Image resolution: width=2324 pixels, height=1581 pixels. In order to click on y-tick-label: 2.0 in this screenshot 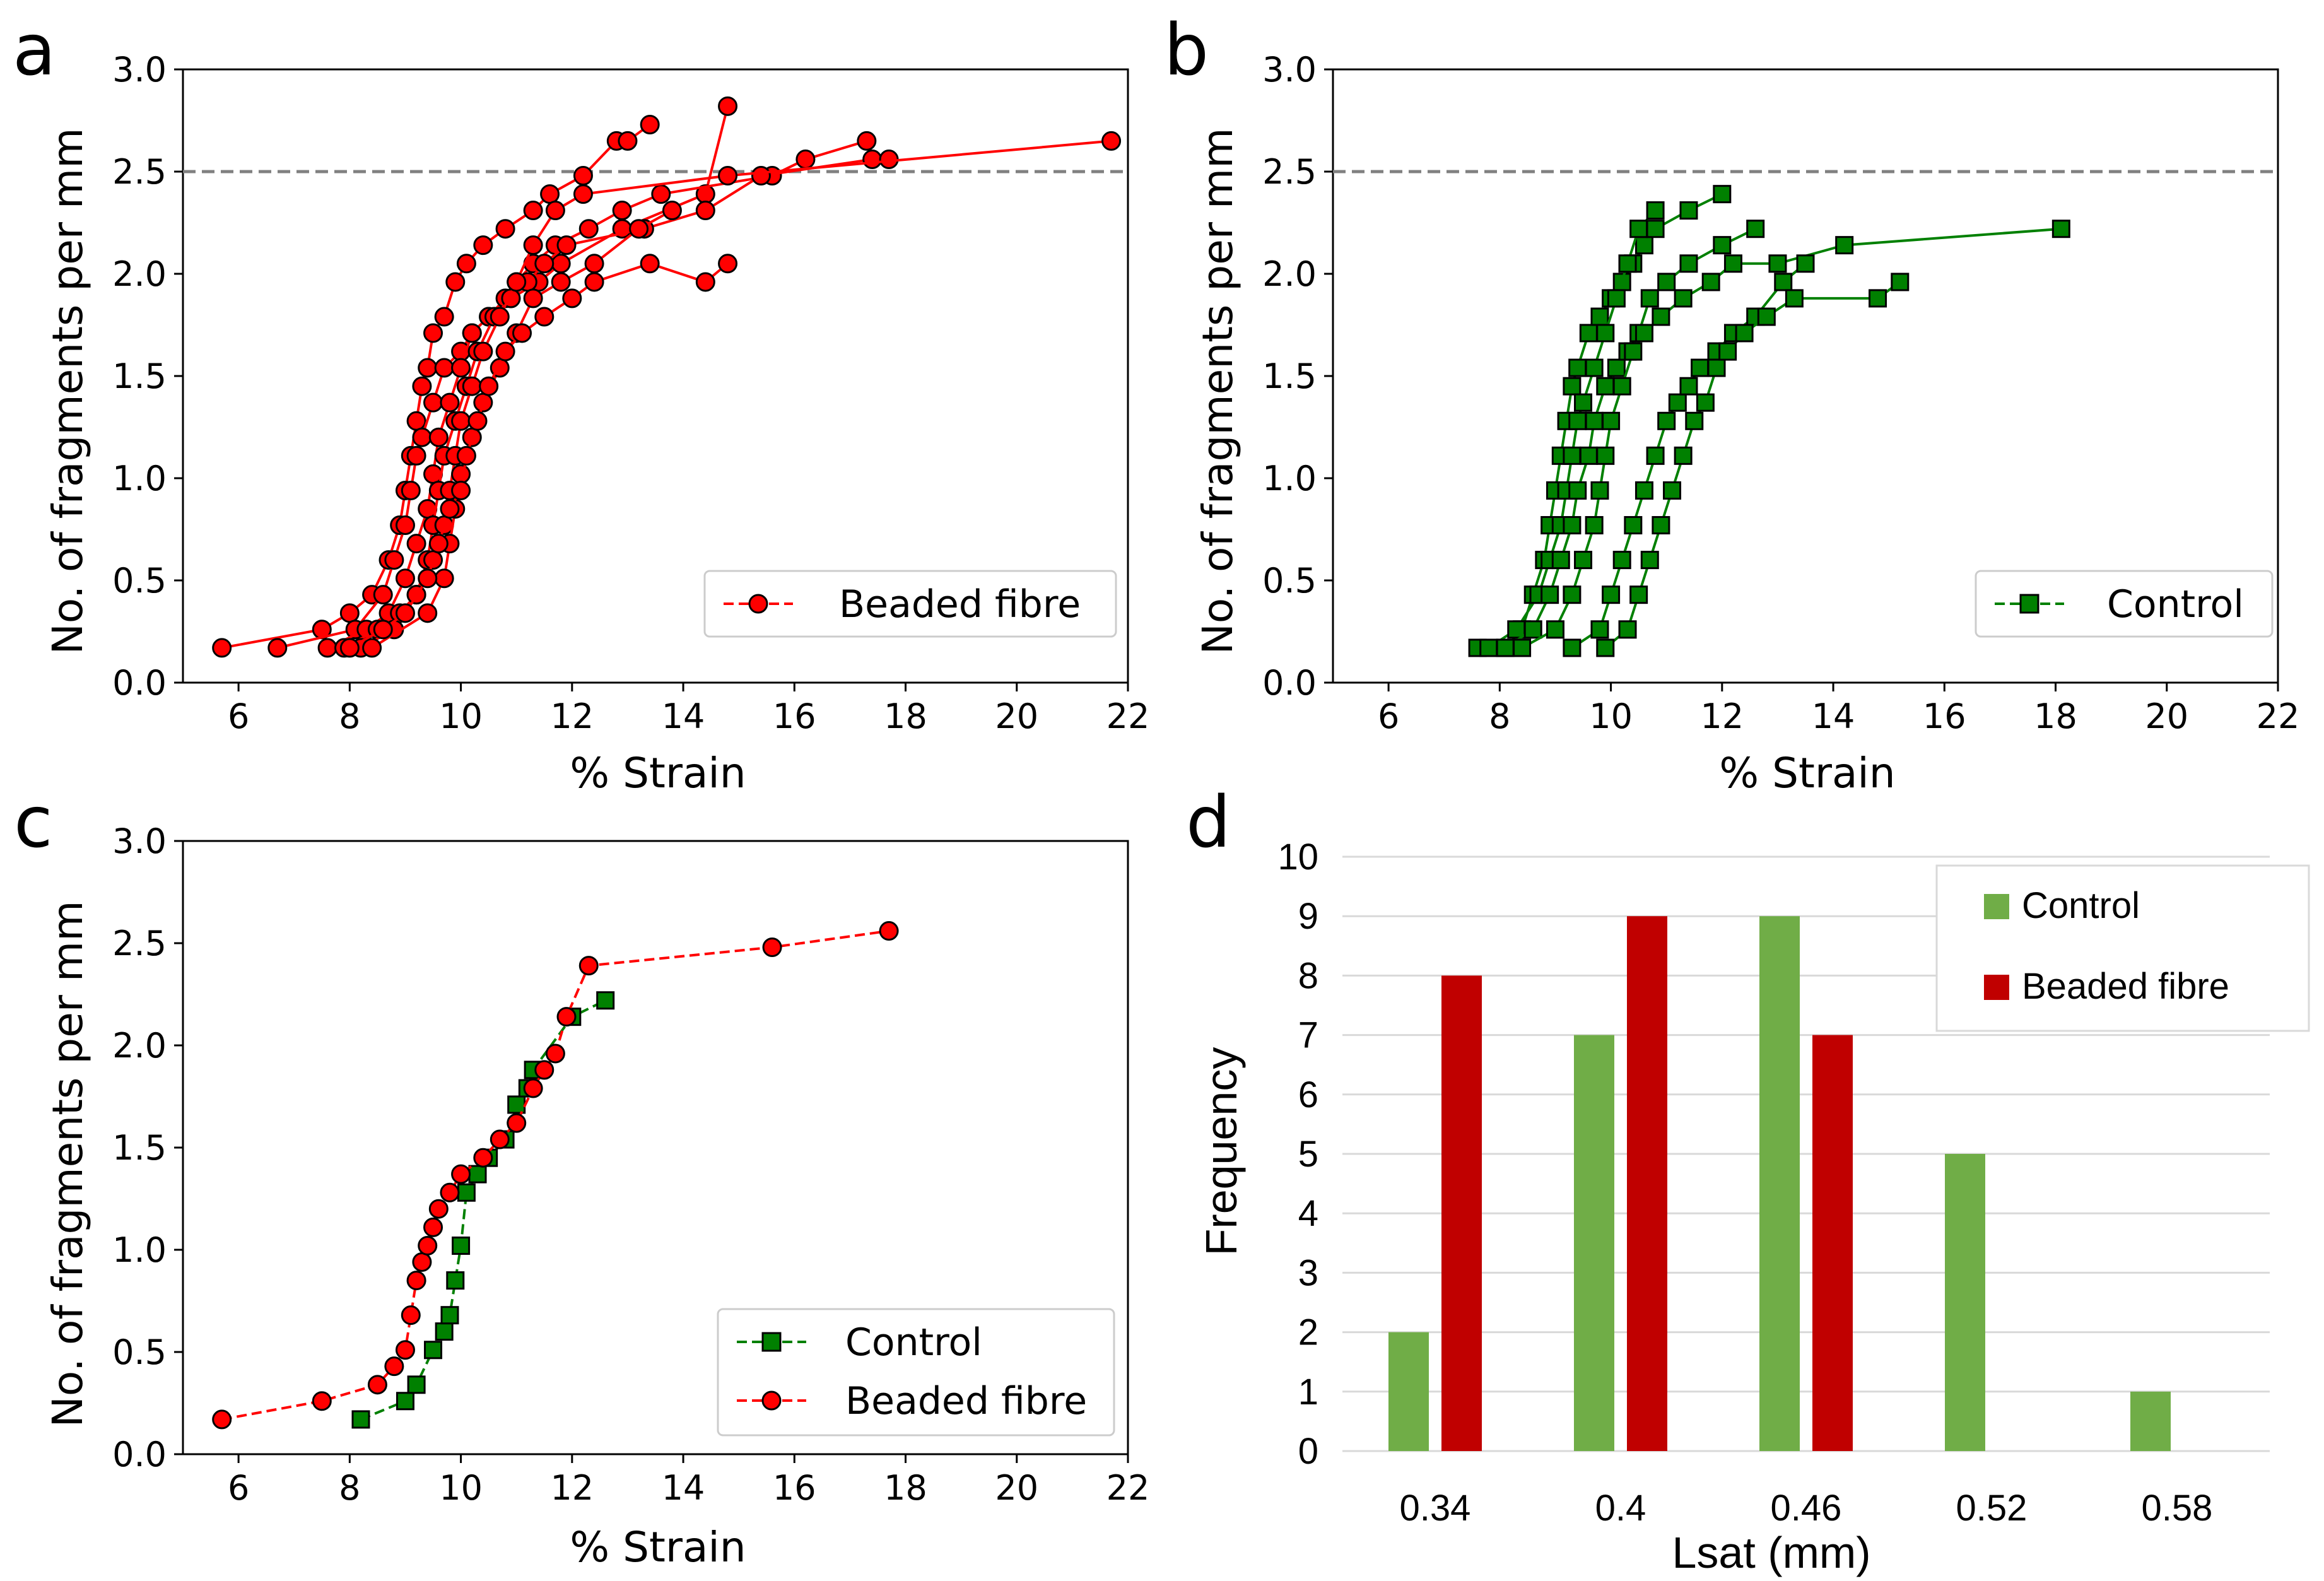, I will do `click(139, 274)`.